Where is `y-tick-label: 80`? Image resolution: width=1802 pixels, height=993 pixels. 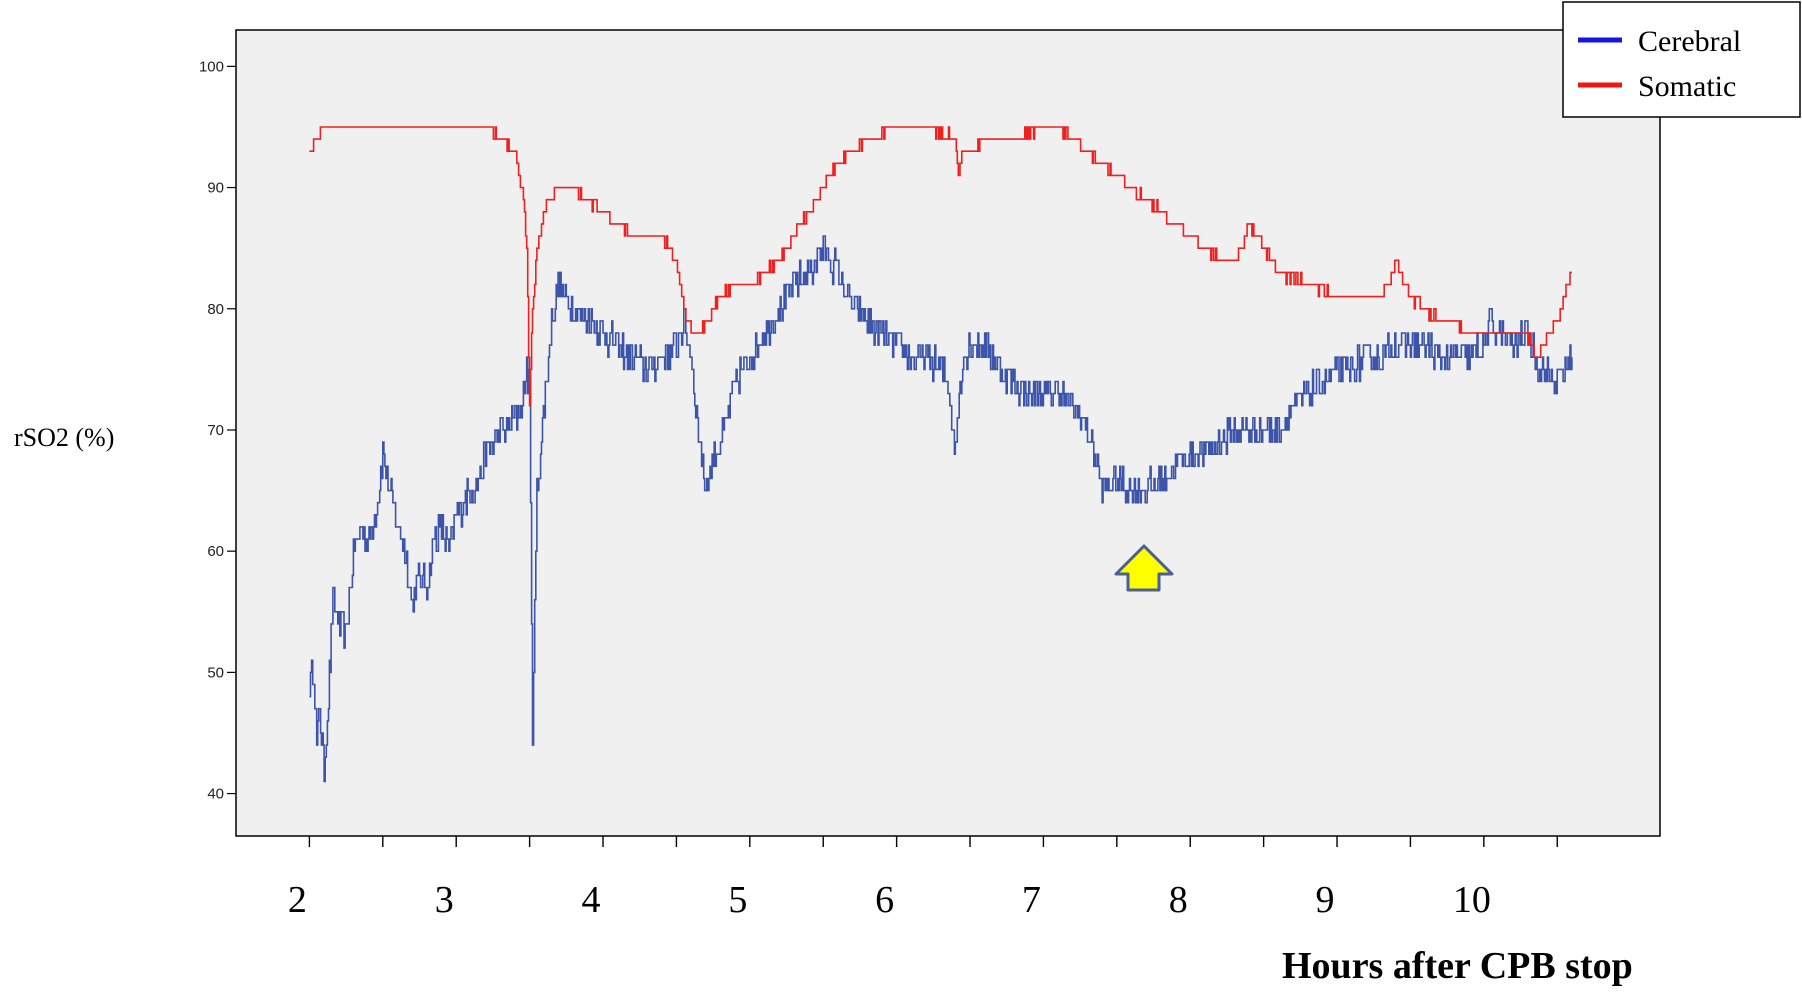
y-tick-label: 80 is located at coordinates (215, 309).